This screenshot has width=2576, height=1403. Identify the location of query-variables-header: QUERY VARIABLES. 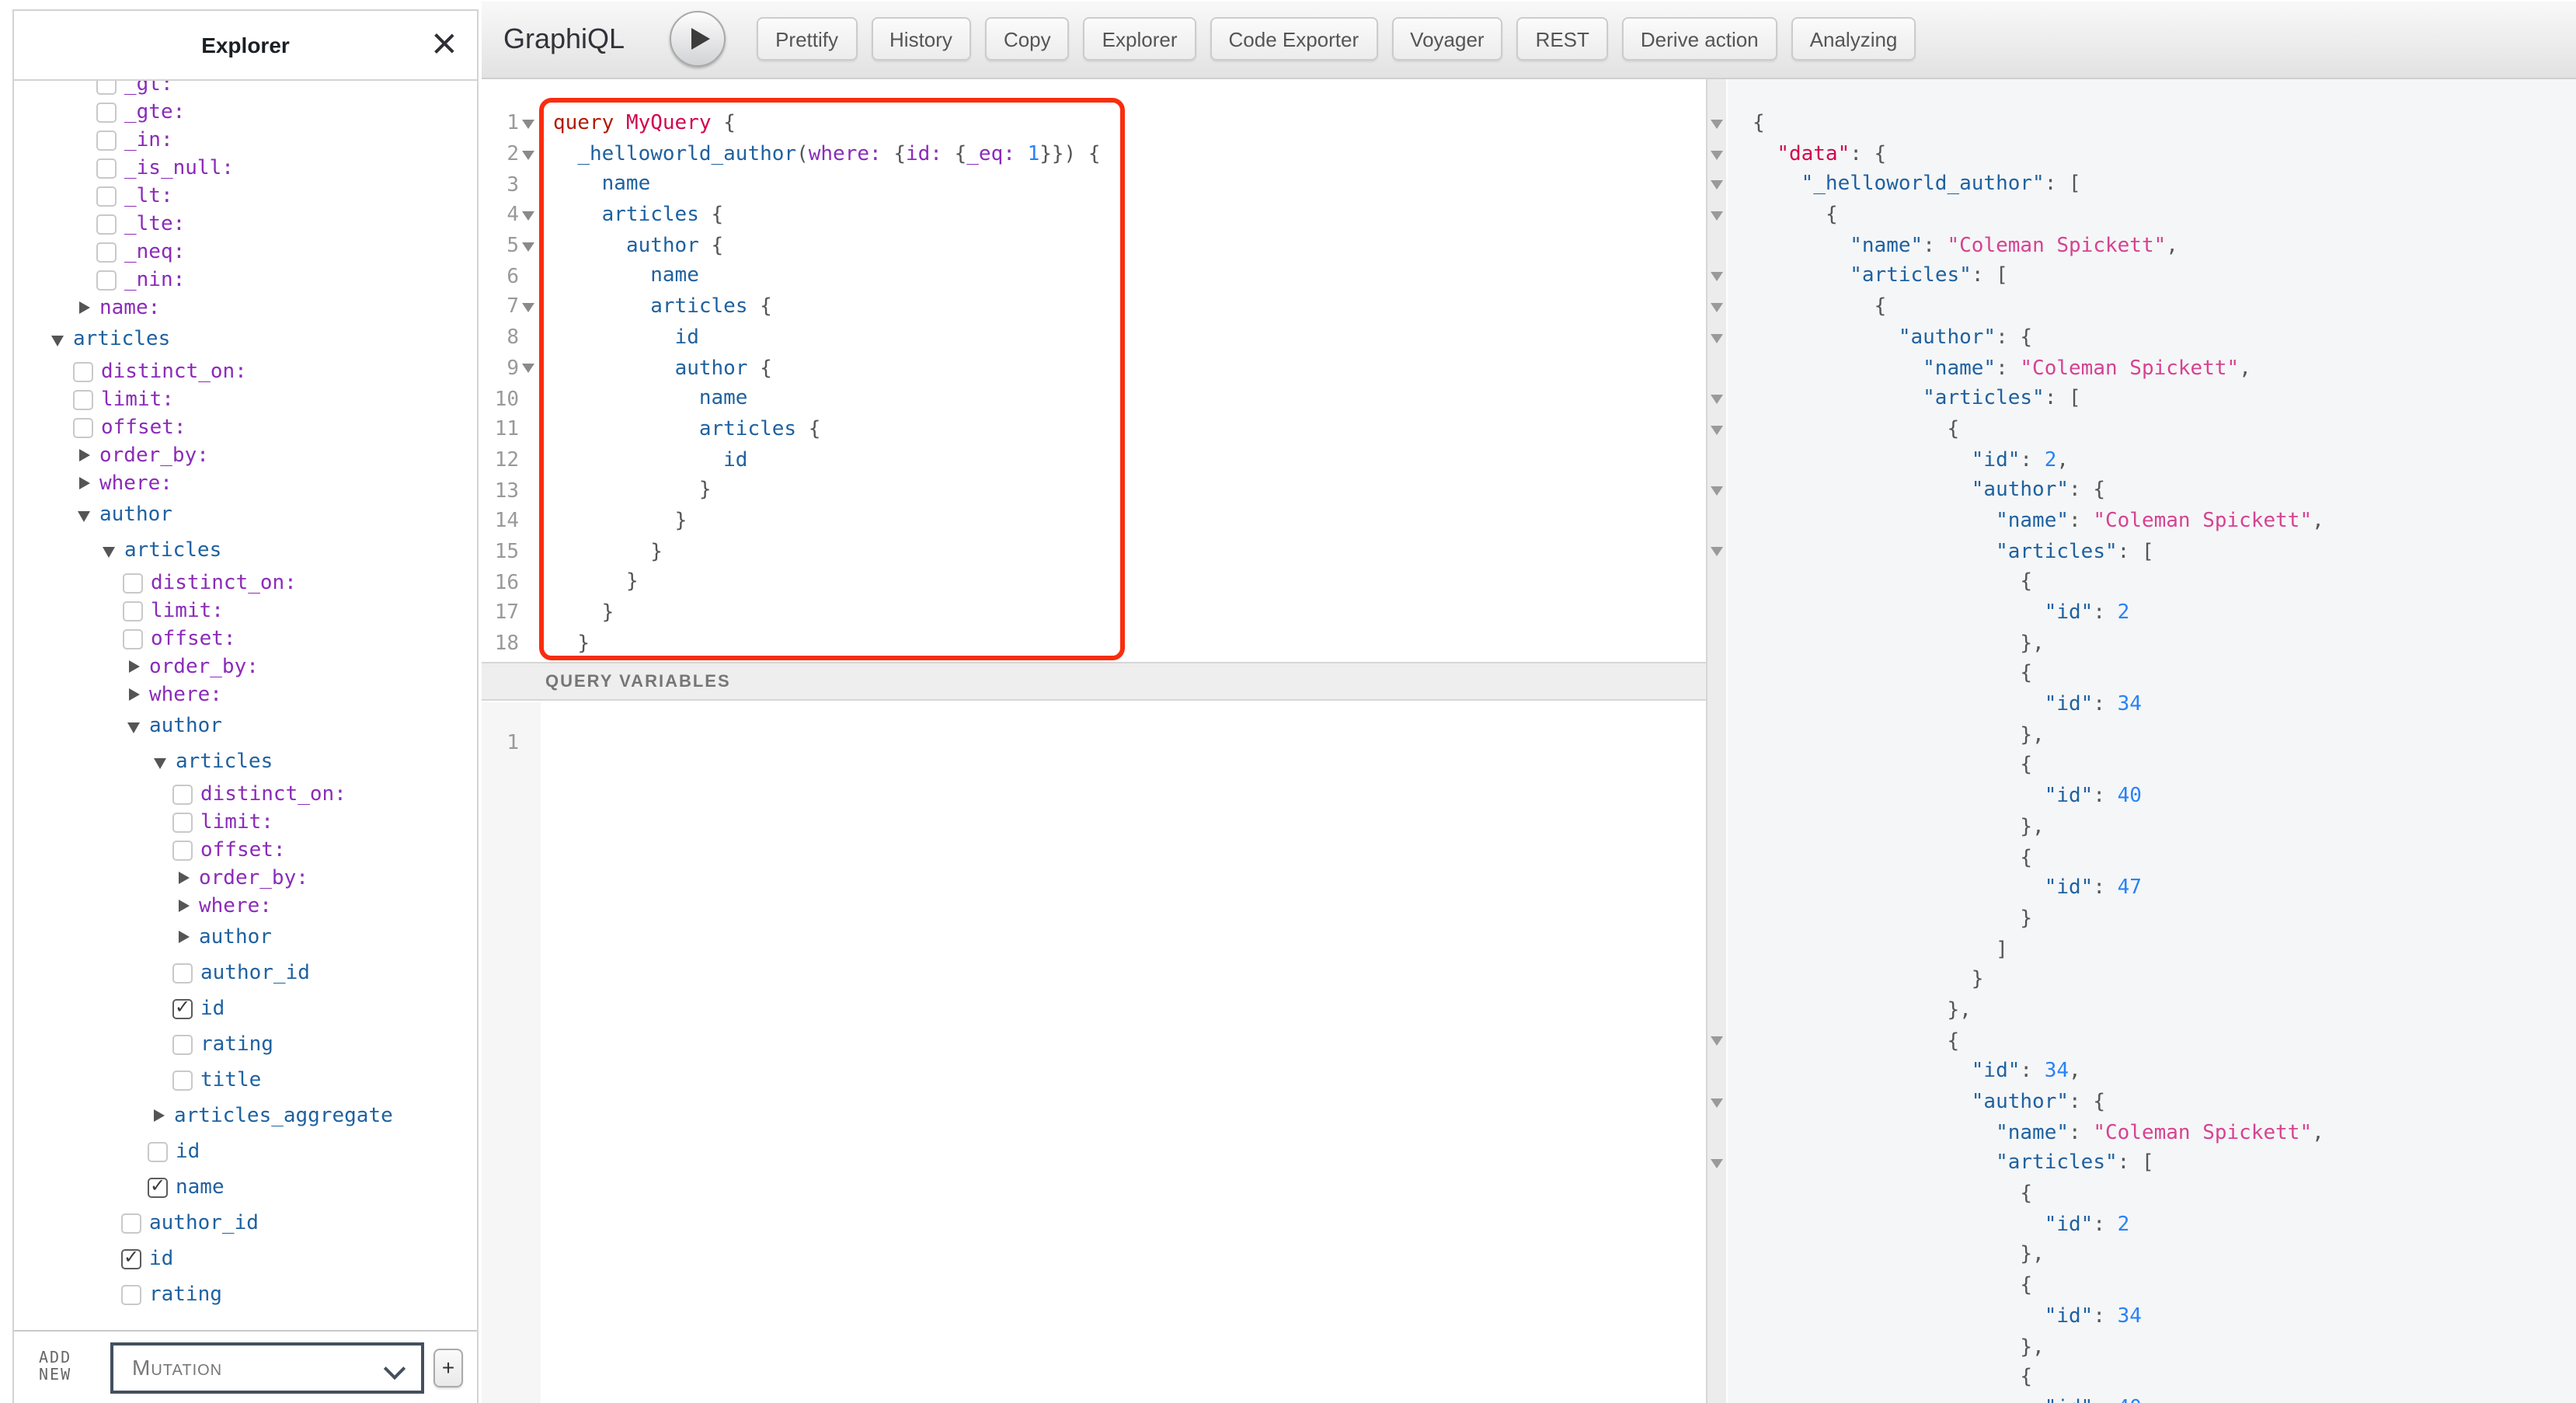
(1094, 681).